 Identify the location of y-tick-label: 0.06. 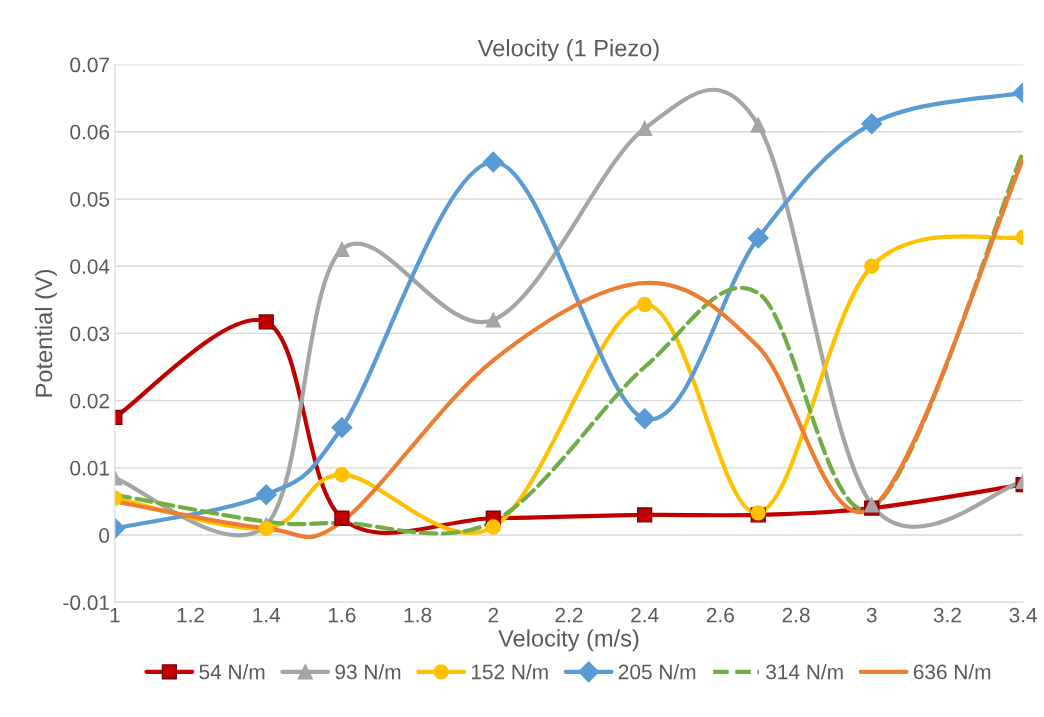
(90, 132).